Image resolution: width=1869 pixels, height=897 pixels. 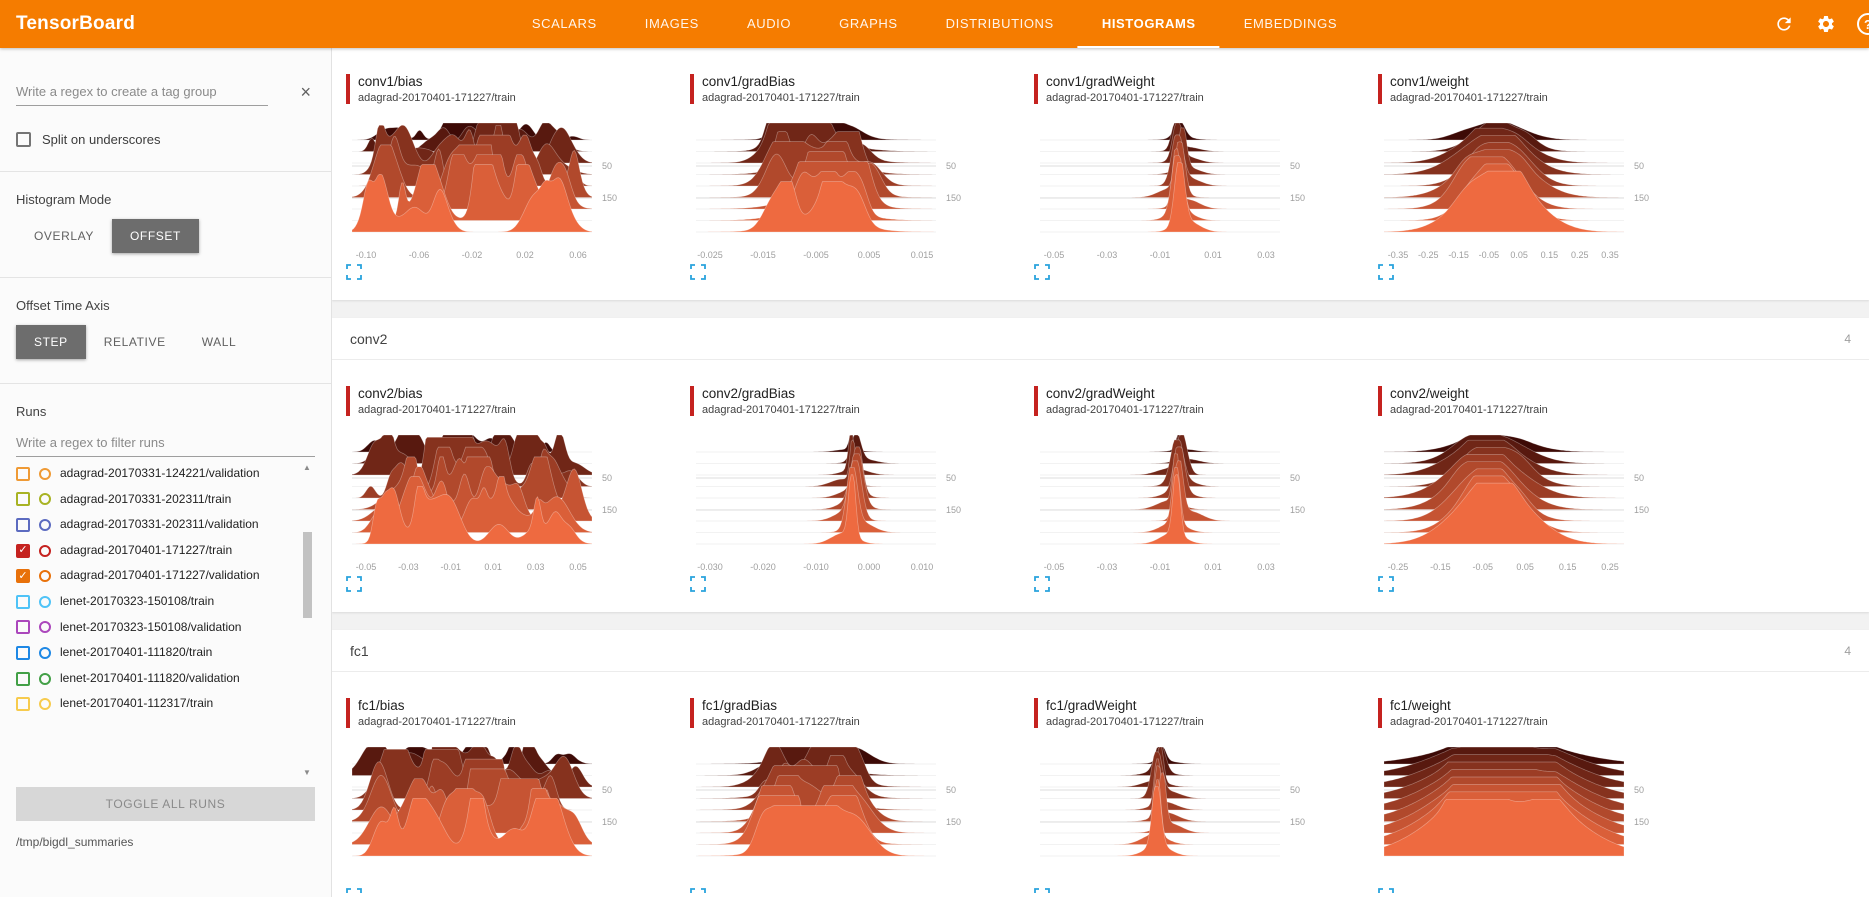 I want to click on tab-audio: AUDIO, so click(x=769, y=23).